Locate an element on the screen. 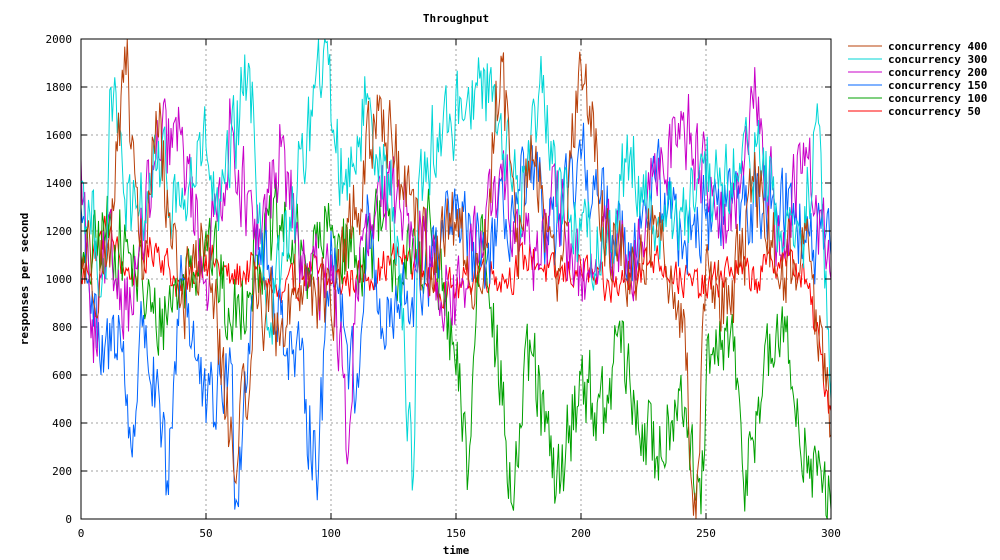 The width and height of the screenshot is (1000, 560). x-axis-label: time is located at coordinates (456, 550).